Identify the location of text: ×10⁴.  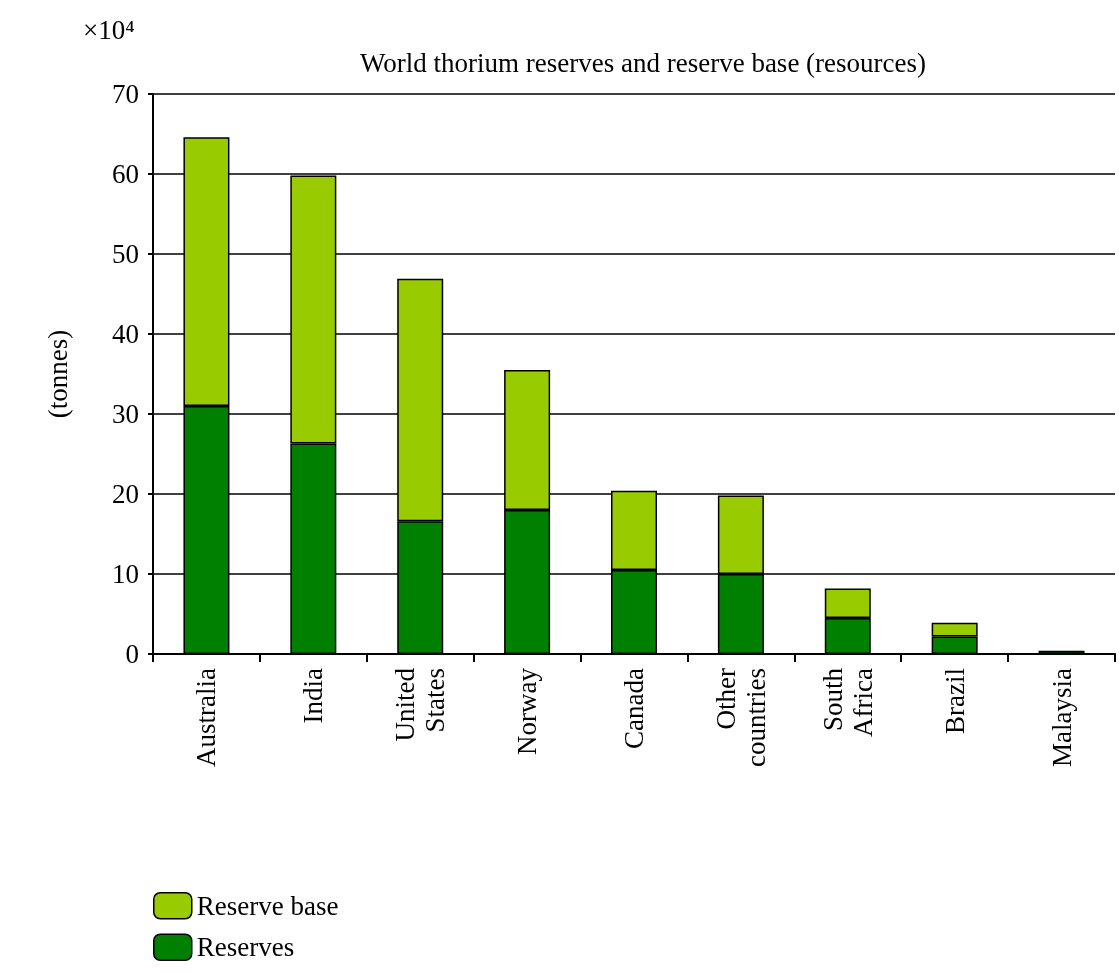
(109, 29).